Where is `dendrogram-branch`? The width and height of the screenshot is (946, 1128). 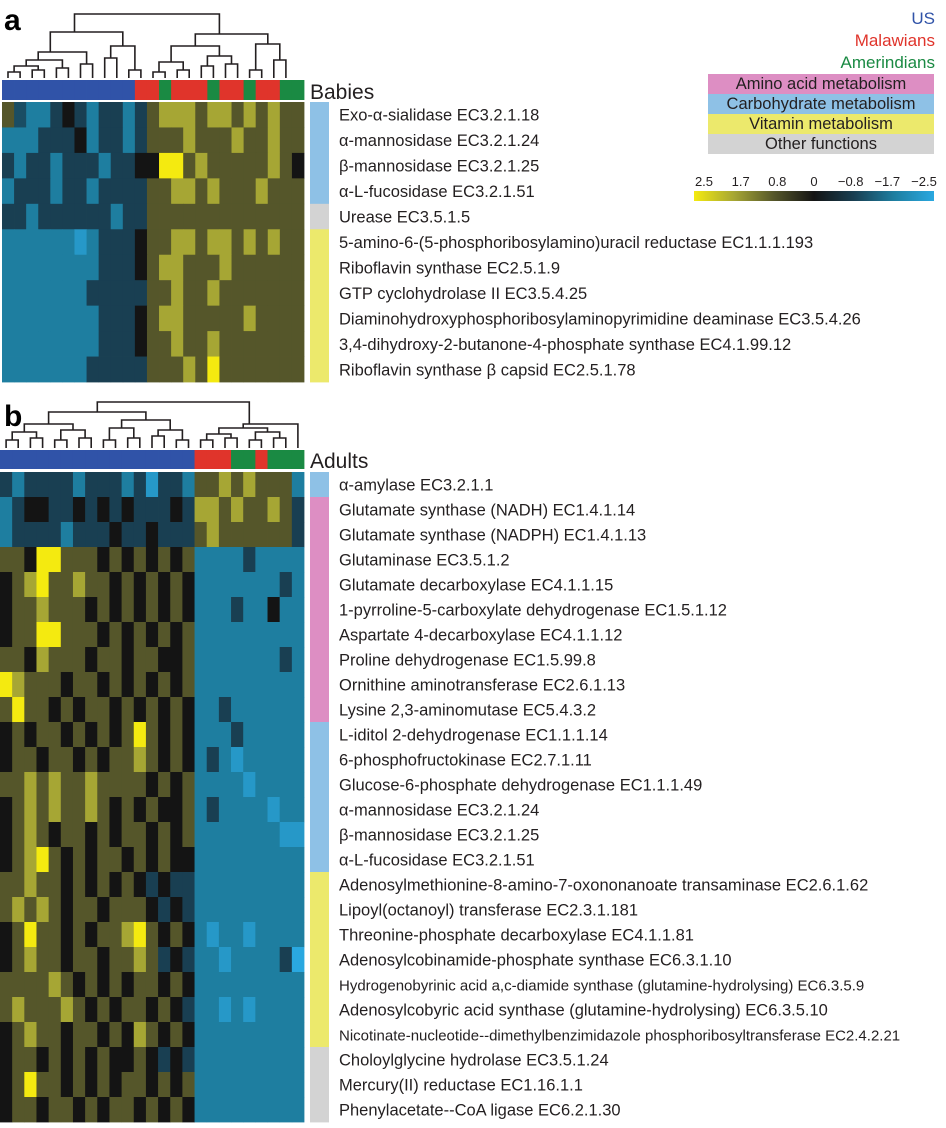 dendrogram-branch is located at coordinates (183, 73).